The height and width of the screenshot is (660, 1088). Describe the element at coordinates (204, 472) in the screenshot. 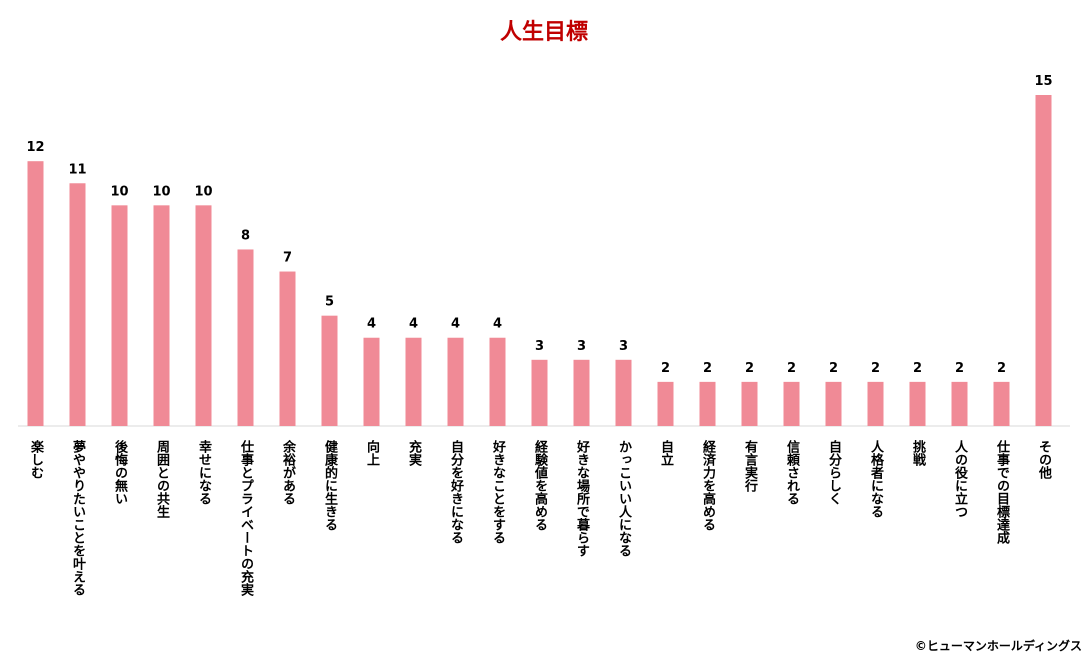

I see `category-label: 幸せになる` at that location.